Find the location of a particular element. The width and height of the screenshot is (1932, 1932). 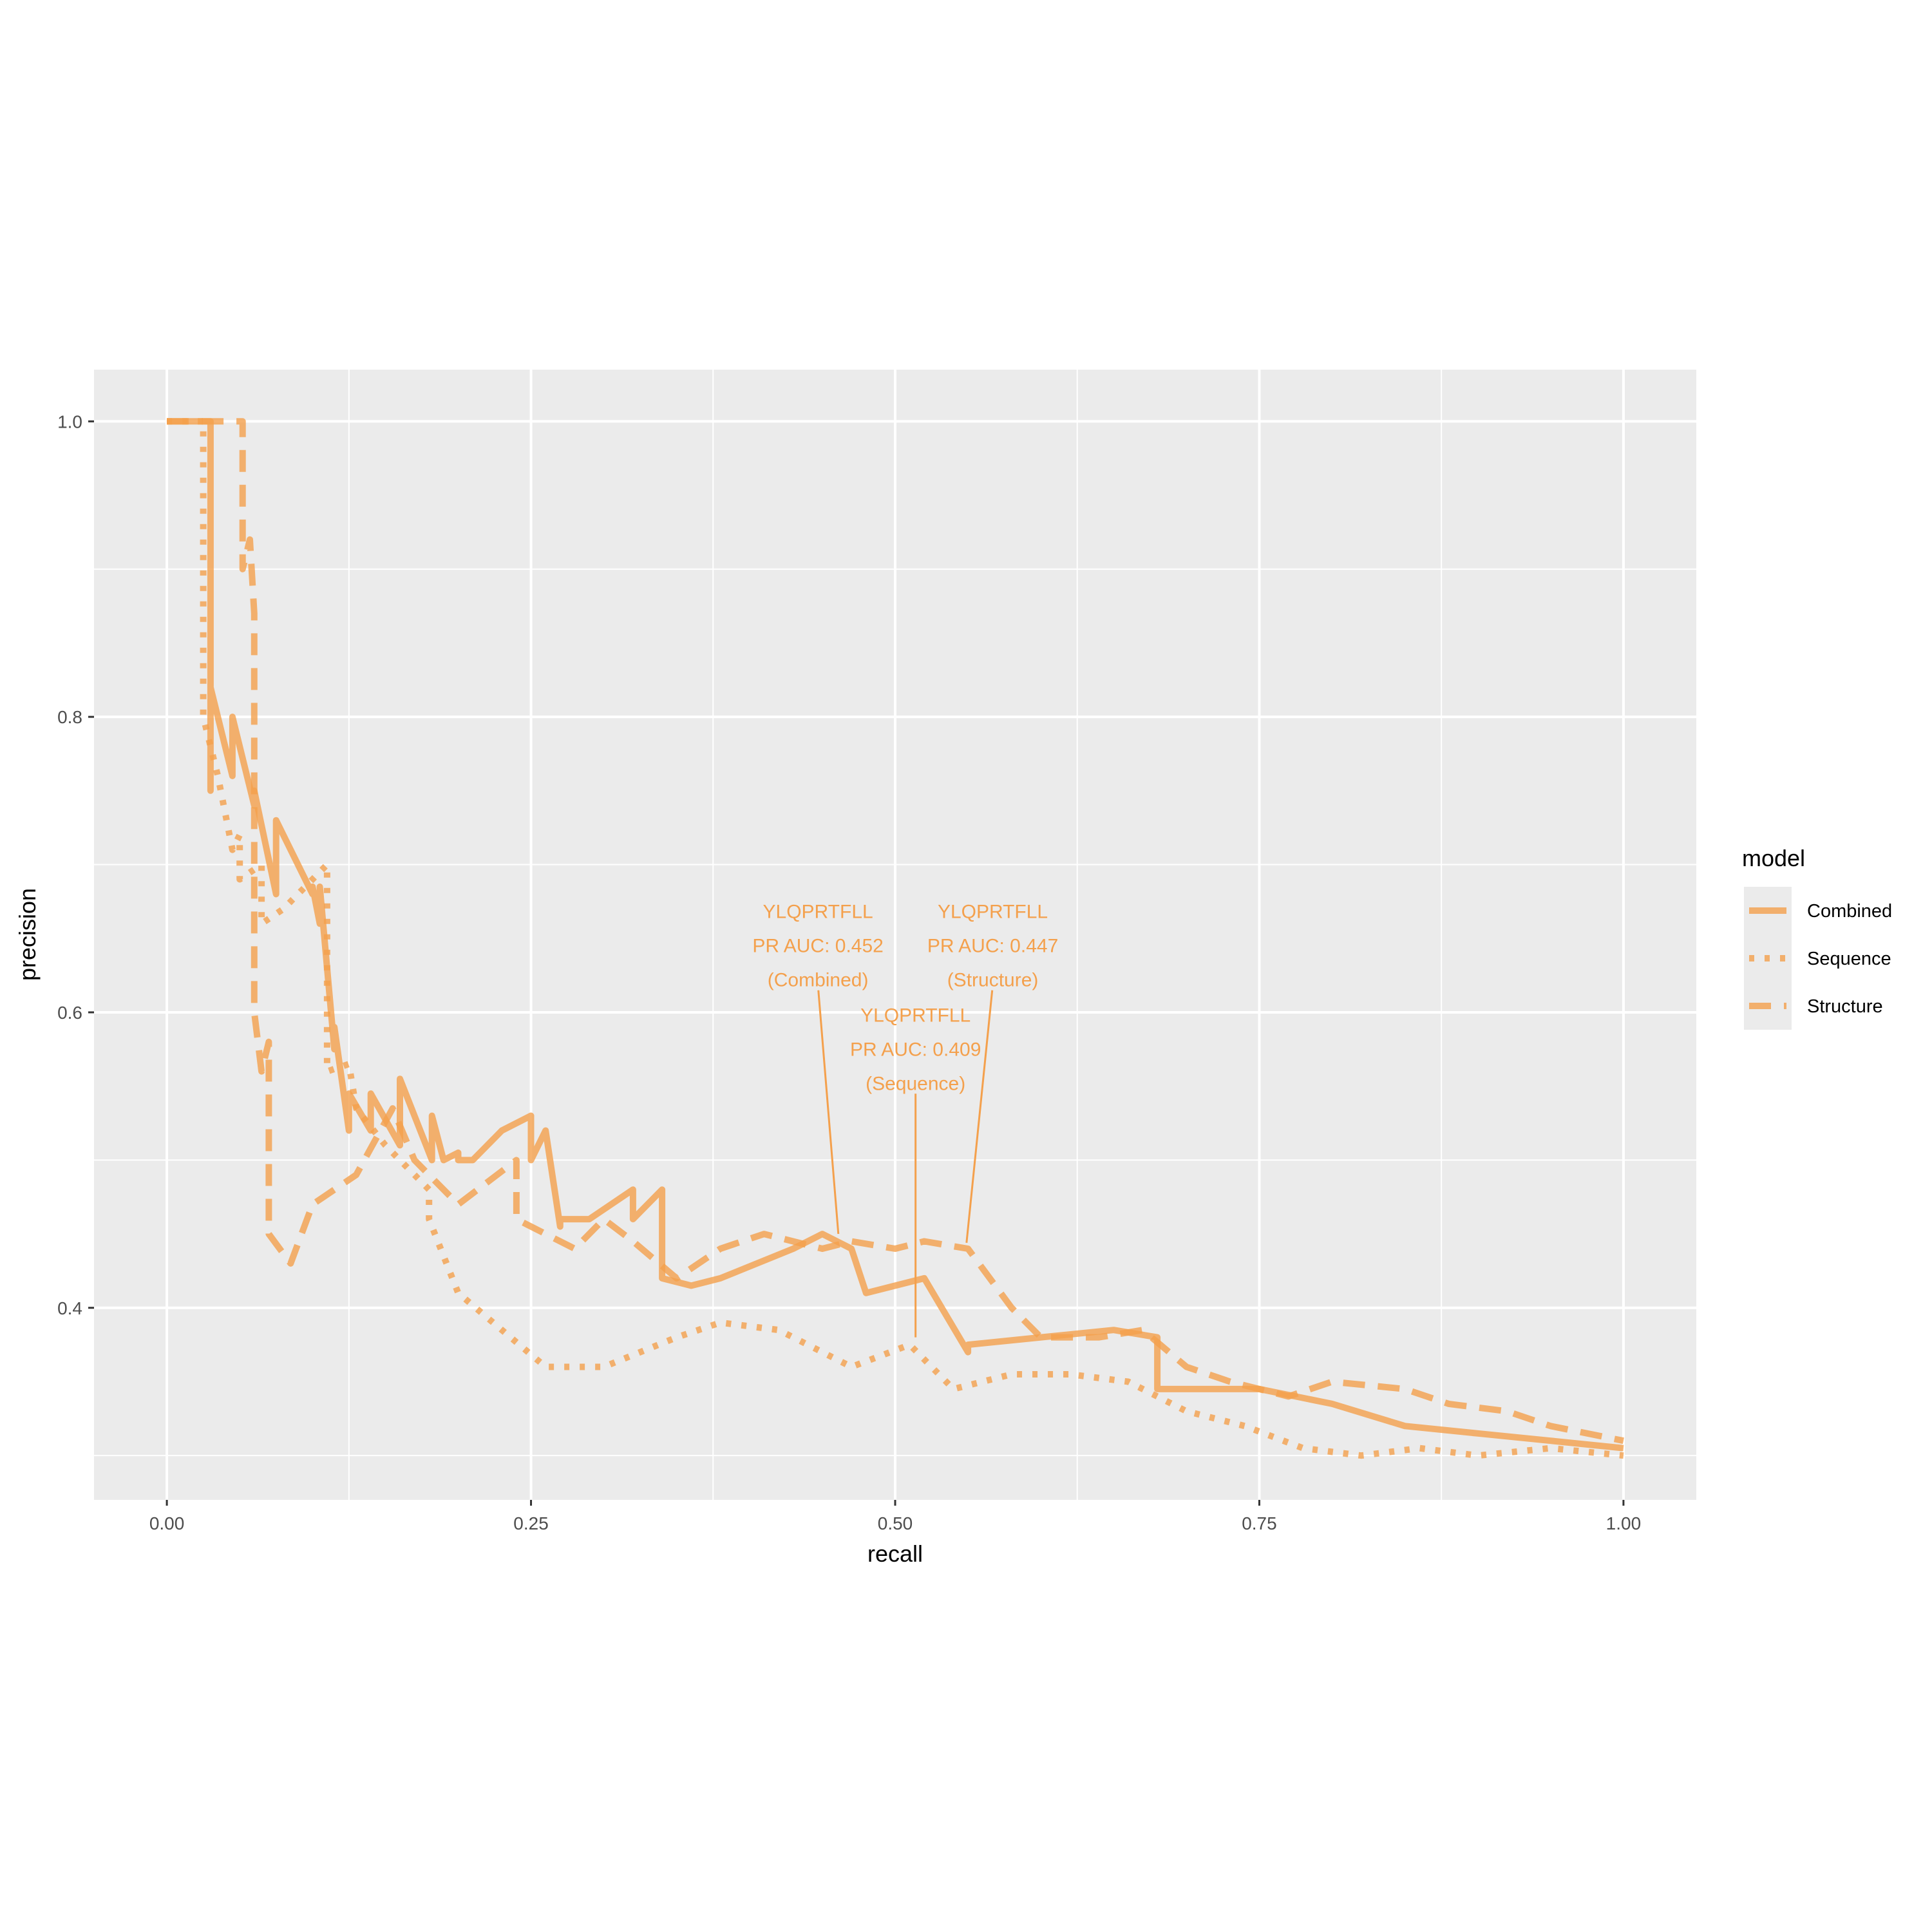

annotation-text: (Combined) is located at coordinates (818, 980).